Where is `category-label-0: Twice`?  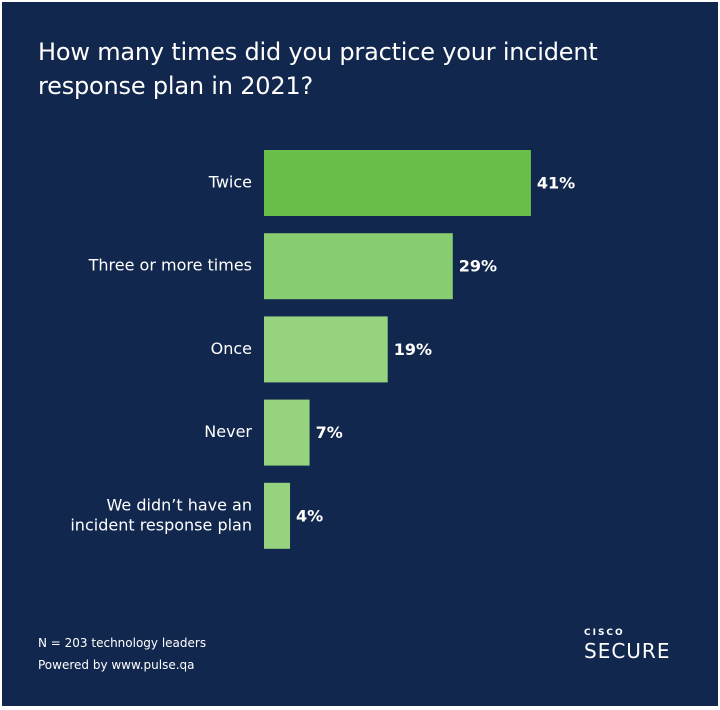
category-label-0: Twice is located at coordinates (230, 182).